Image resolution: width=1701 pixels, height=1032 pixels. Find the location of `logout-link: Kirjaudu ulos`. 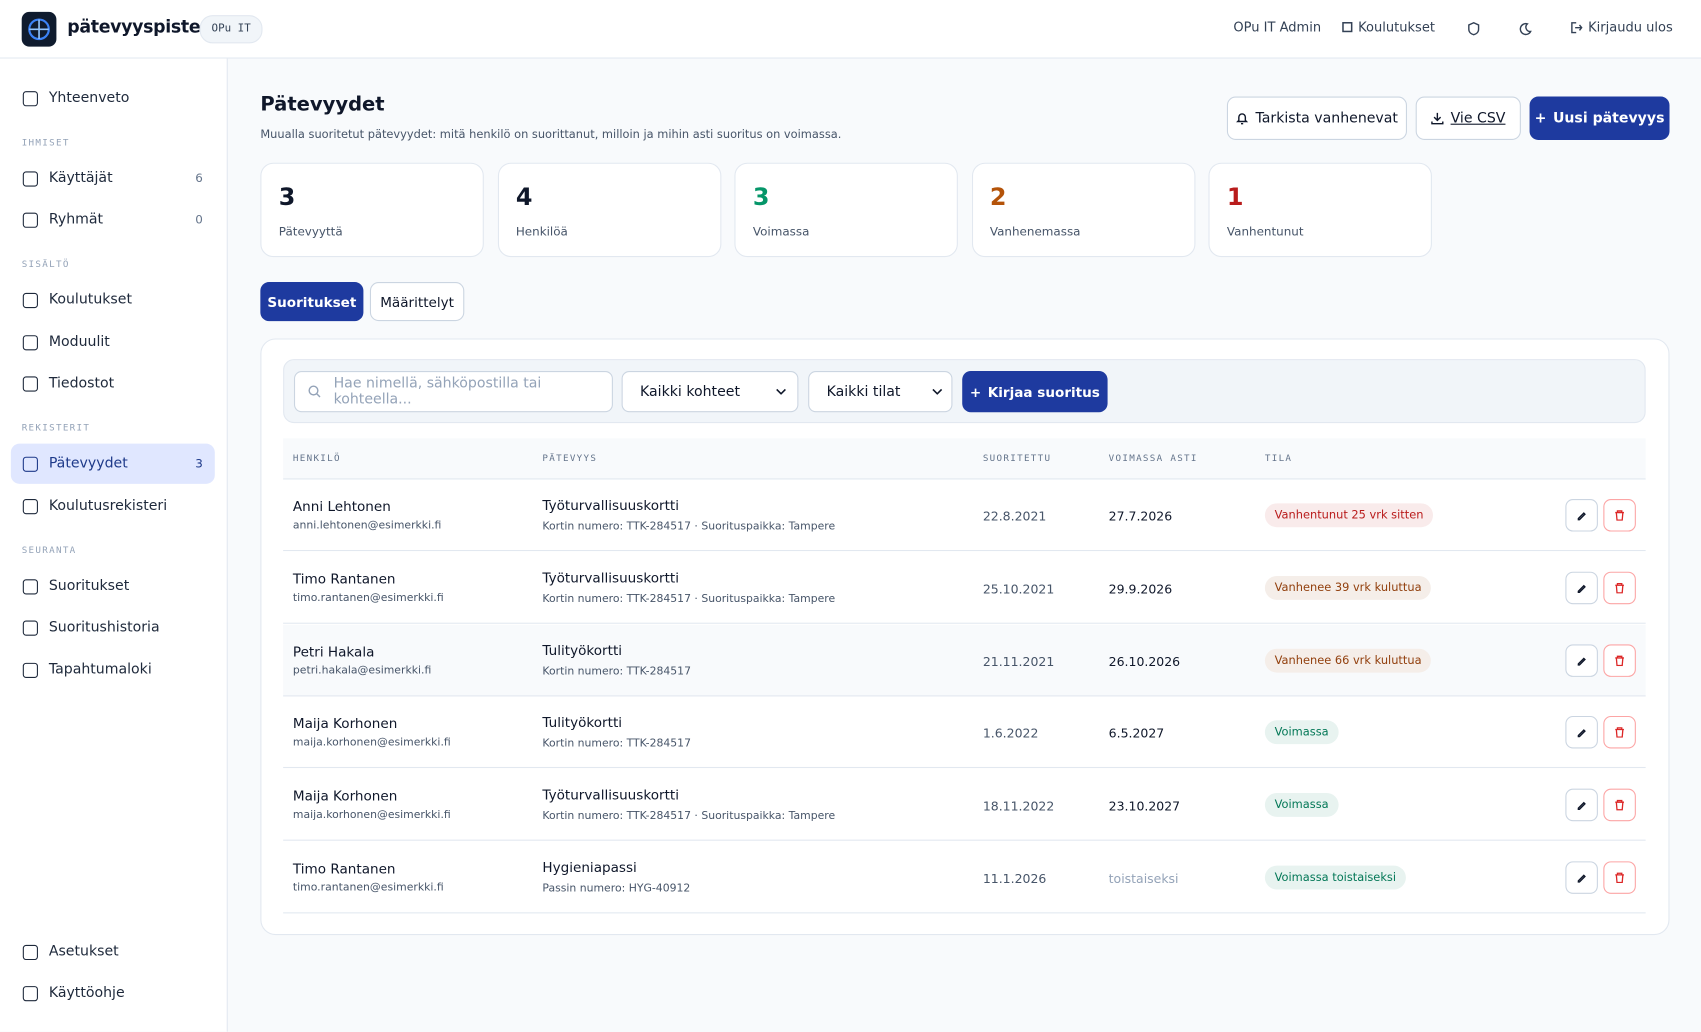

logout-link: Kirjaudu ulos is located at coordinates (1622, 27).